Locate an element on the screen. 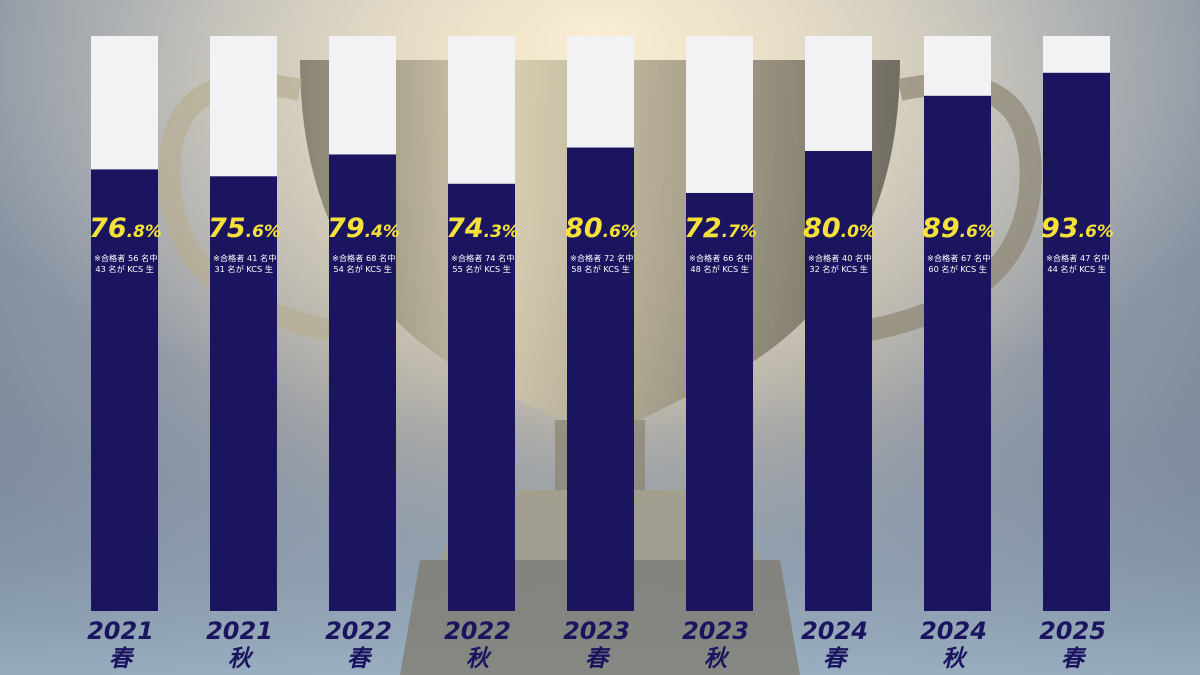 The image size is (1200, 675). note-line-2: 32 名が KCS 生 is located at coordinates (838, 269).